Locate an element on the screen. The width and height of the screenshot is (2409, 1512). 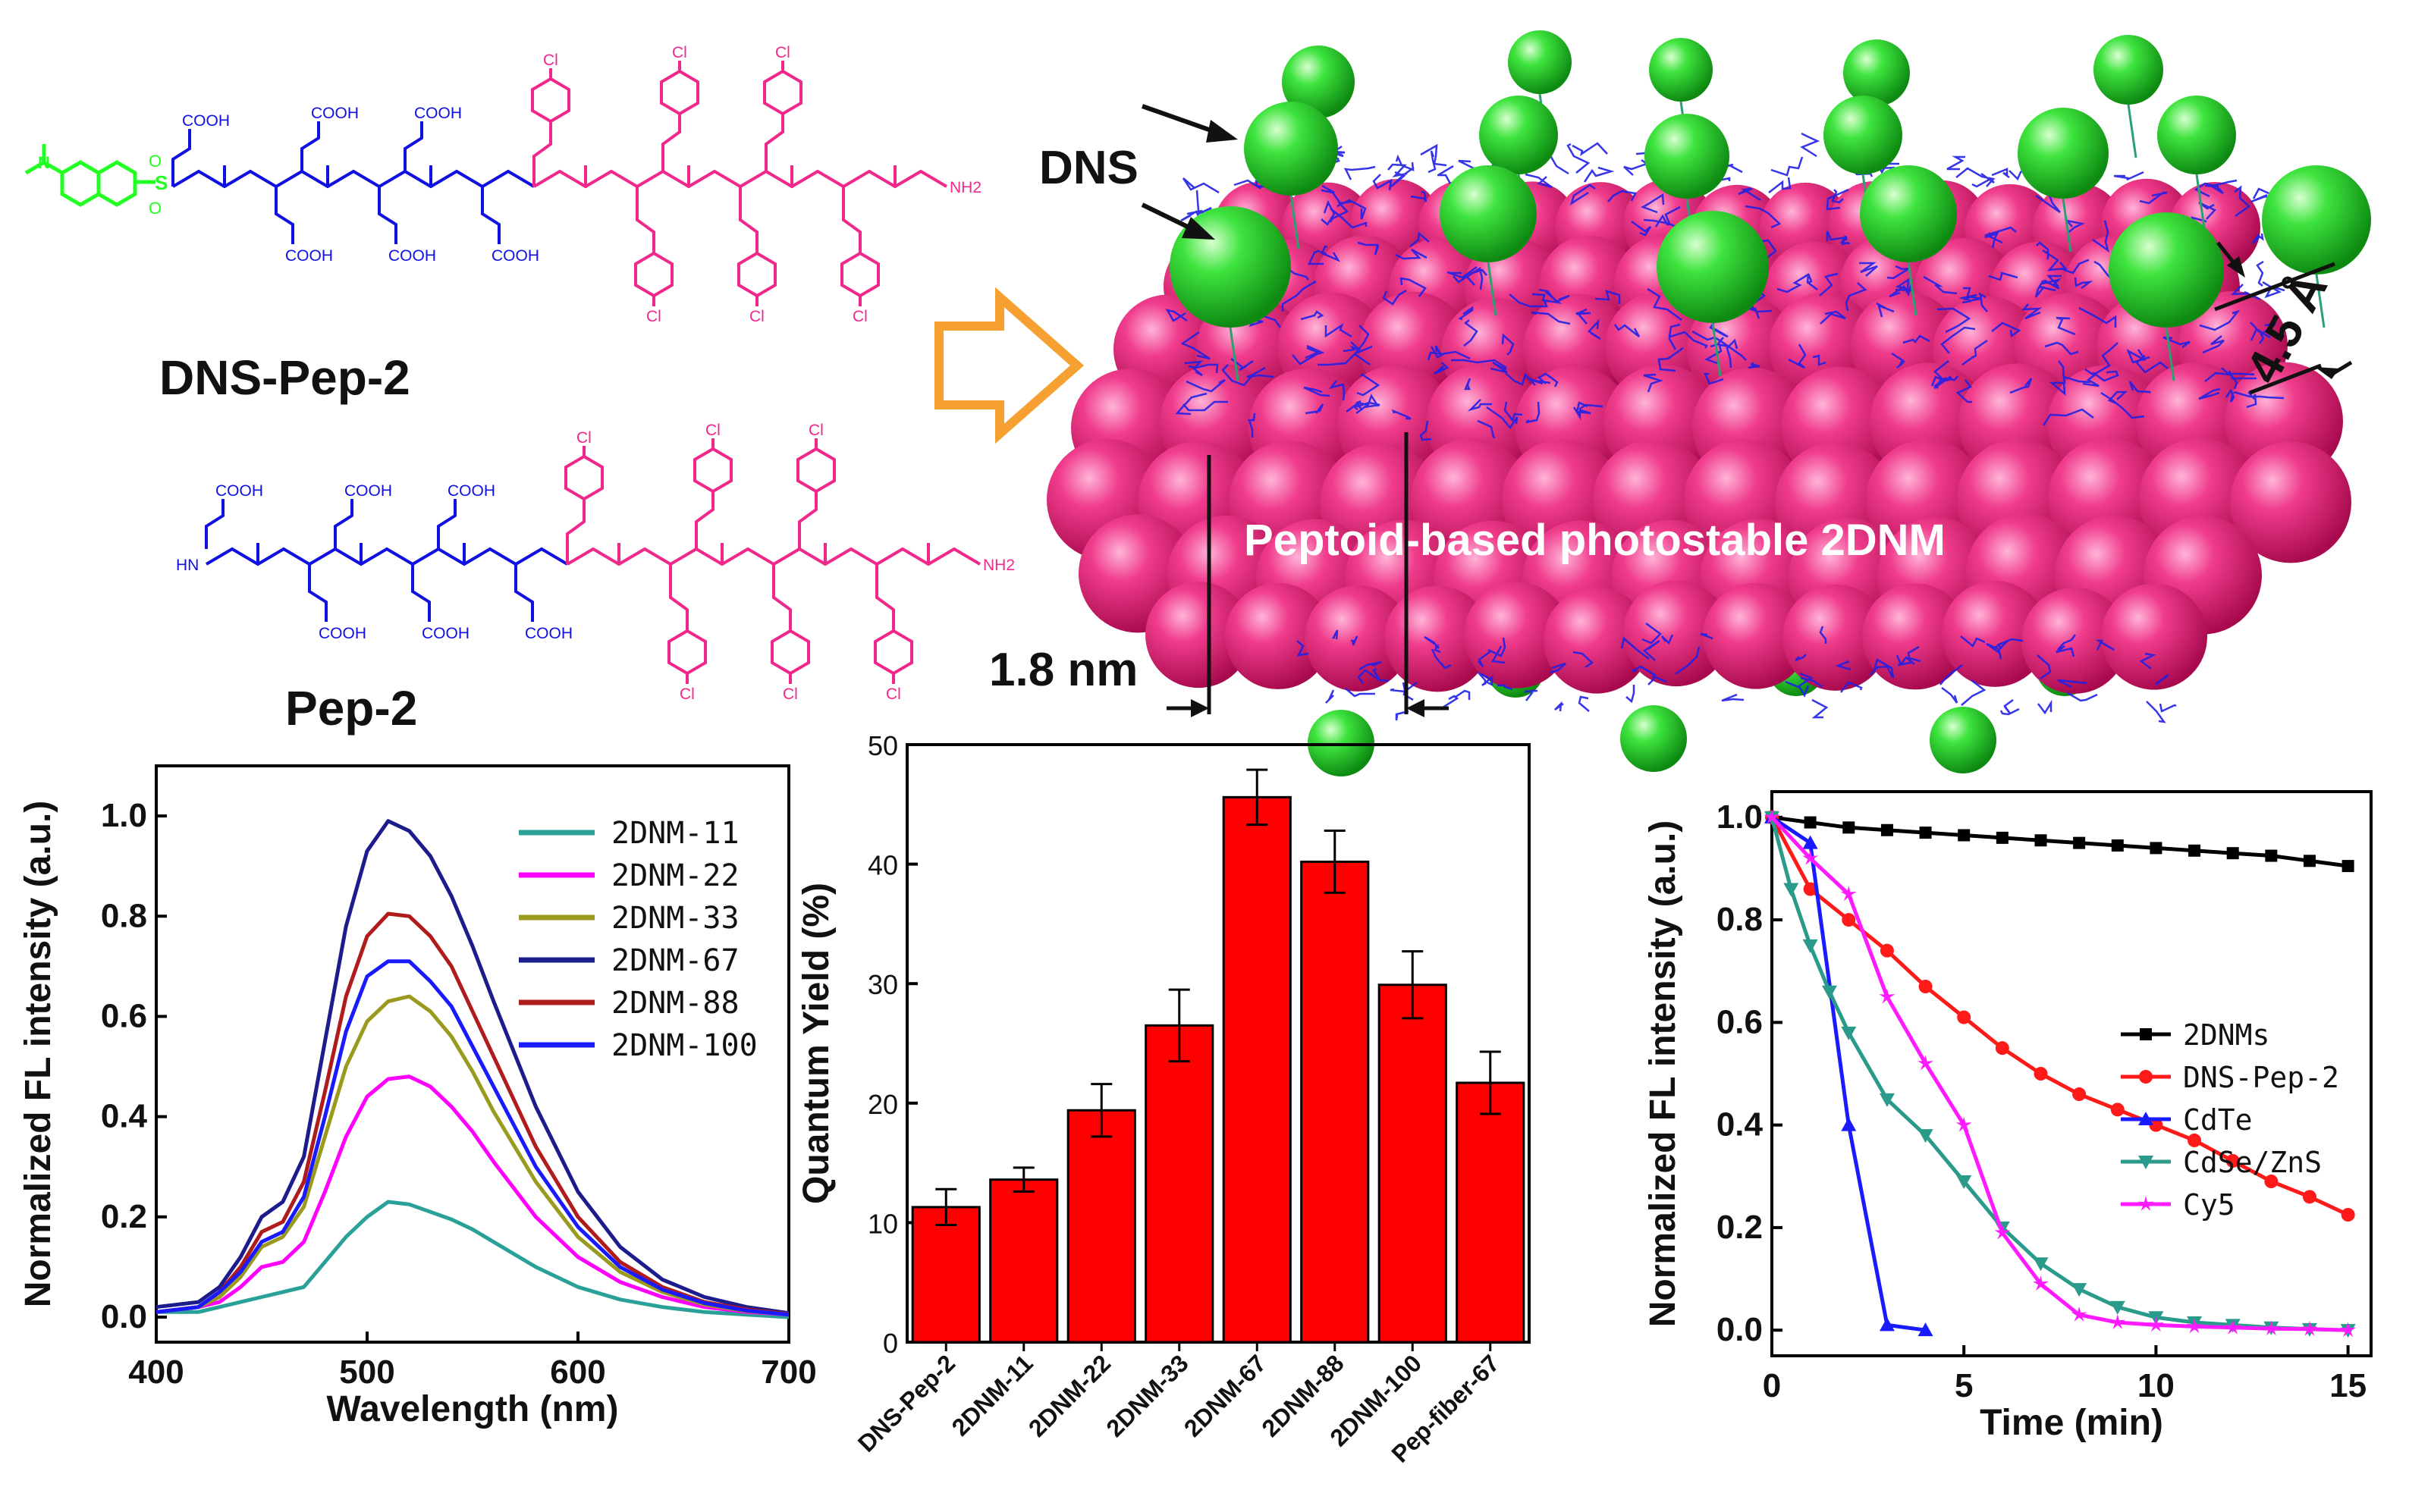
bar is located at coordinates (1257, 1069).